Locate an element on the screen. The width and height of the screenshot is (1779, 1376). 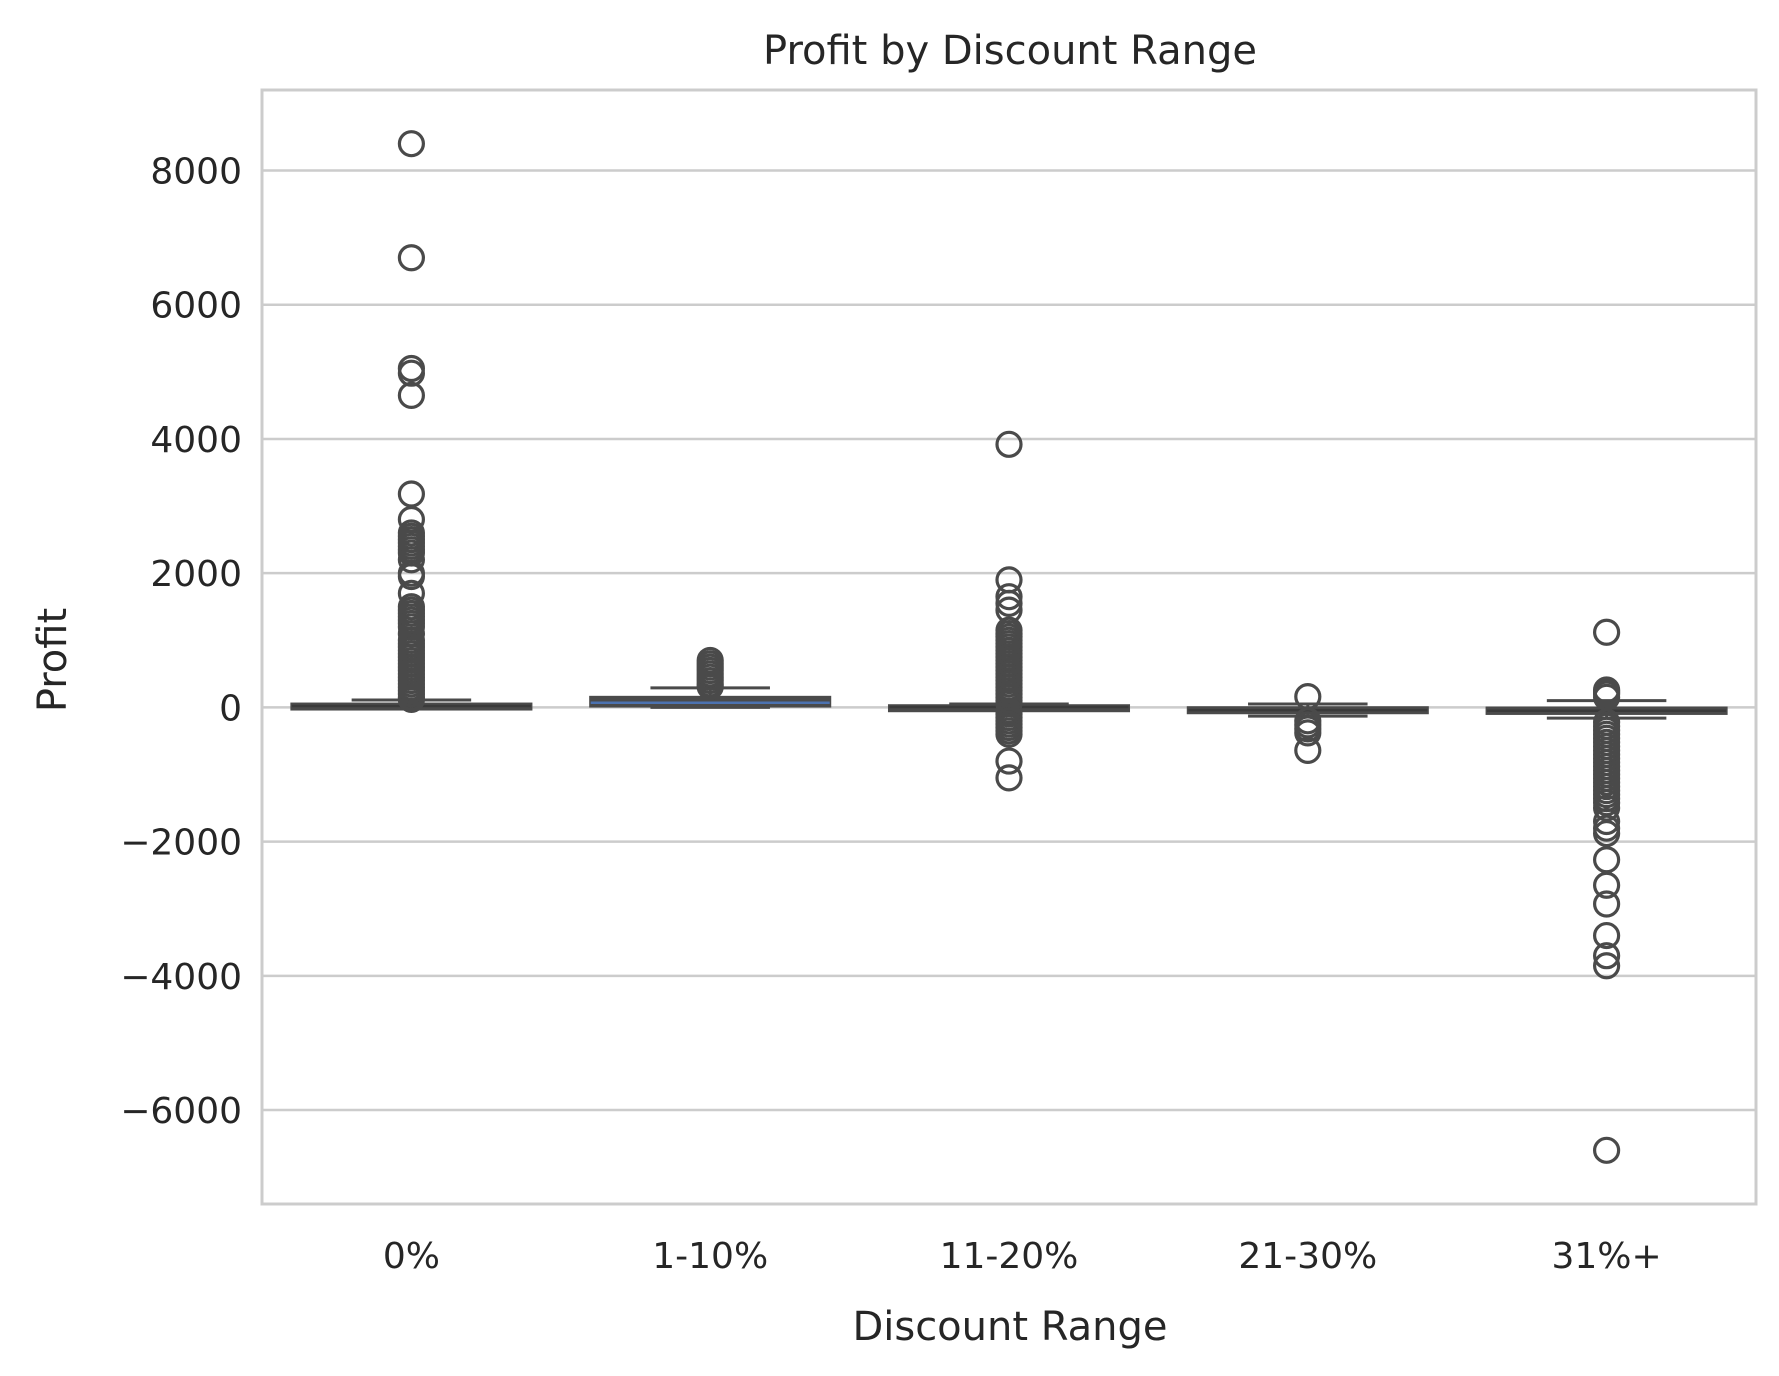
y-axis-title: Profit is located at coordinates (53, 660).